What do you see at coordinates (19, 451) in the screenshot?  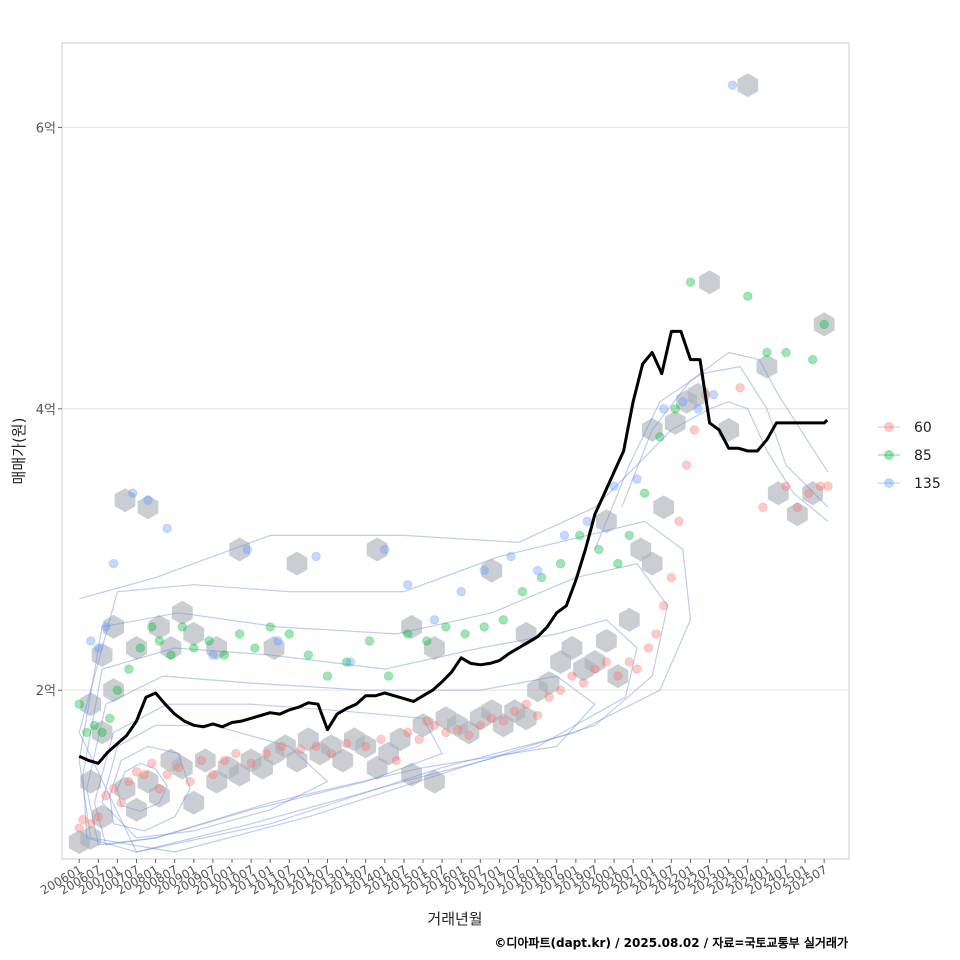 I see `y-axis-title: 매매가(원)` at bounding box center [19, 451].